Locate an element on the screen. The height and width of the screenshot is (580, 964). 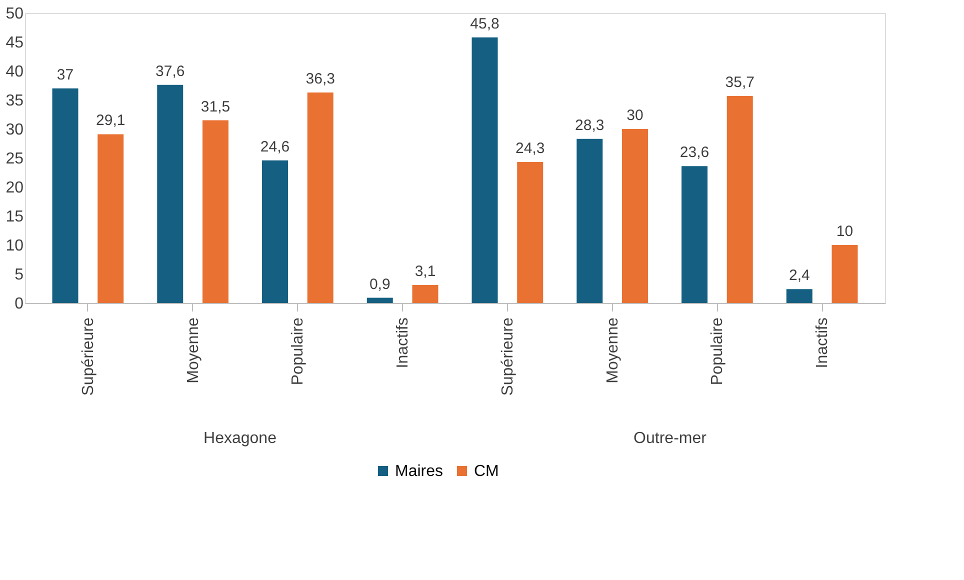
y-tick-label: 35 is located at coordinates (15, 101).